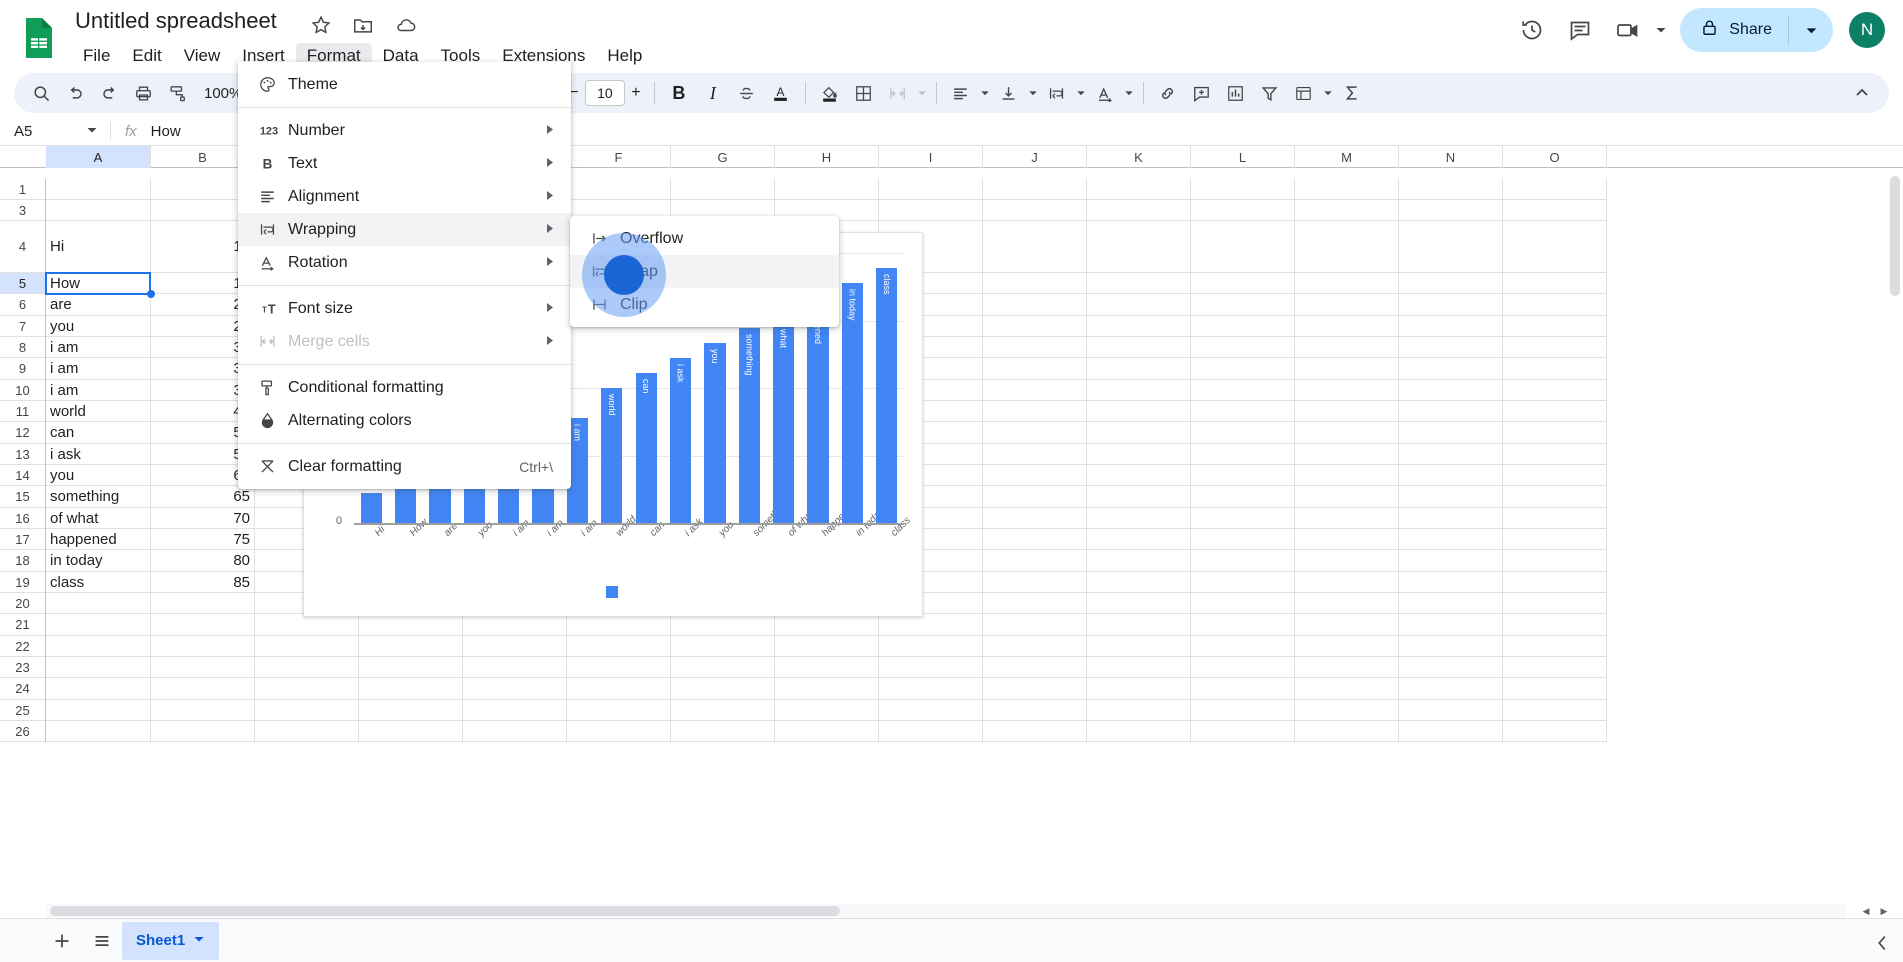 Image resolution: width=1903 pixels, height=962 pixels. Describe the element at coordinates (1451, 646) in the screenshot. I see `cell-N22` at that location.